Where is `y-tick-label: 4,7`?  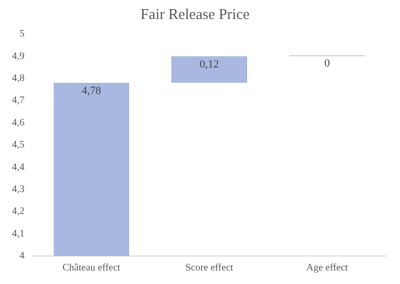 y-tick-label: 4,7 is located at coordinates (18, 100).